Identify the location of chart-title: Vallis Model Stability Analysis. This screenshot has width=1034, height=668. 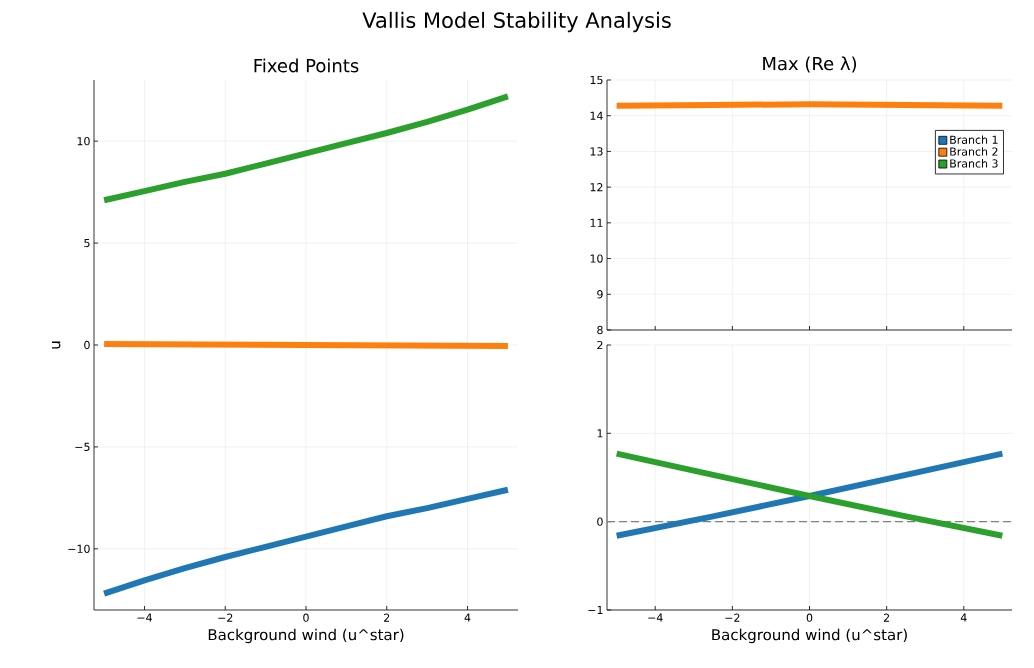
(516, 22).